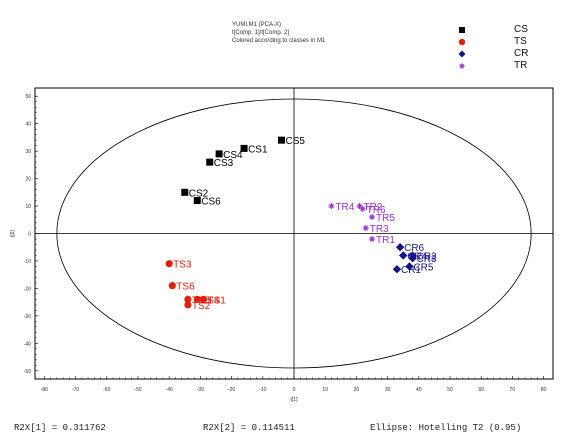 This screenshot has width=581, height=442. I want to click on ts-point-label: TS5, so click(201, 300).